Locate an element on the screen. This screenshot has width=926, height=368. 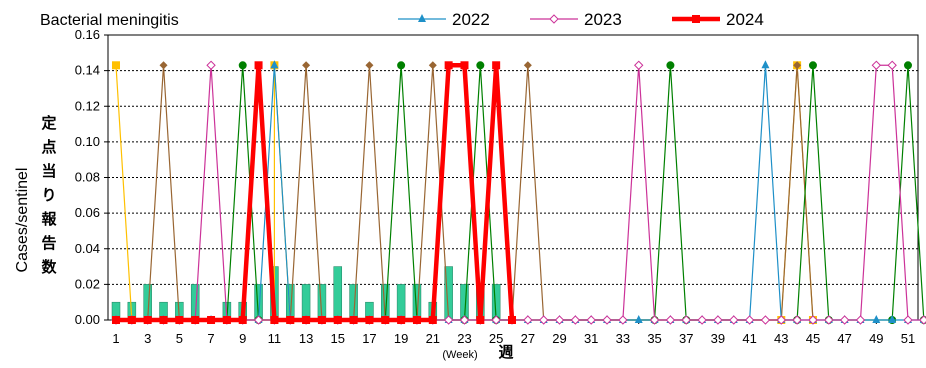
y-tick-label: 0.12 is located at coordinates (87, 105).